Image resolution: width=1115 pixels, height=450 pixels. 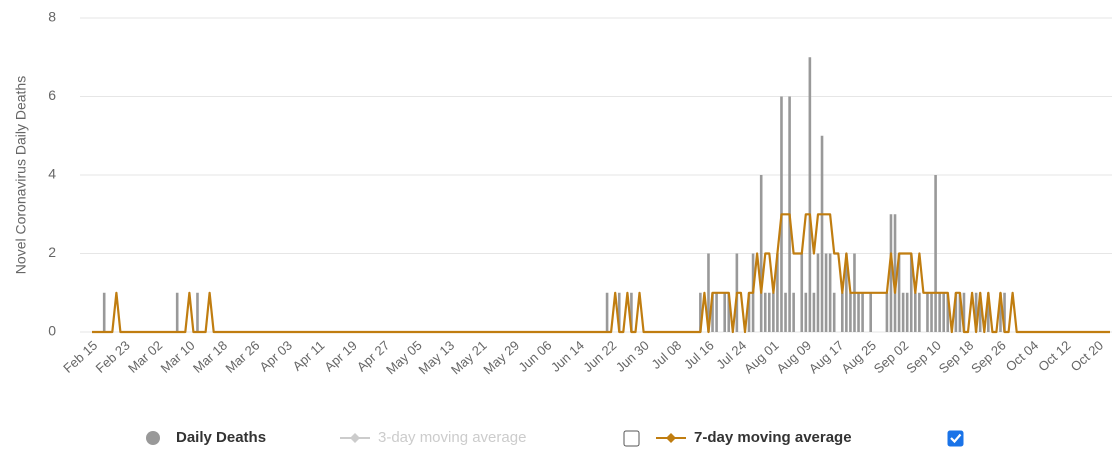 I want to click on x-tick-label: Apr 19, so click(x=340, y=356).